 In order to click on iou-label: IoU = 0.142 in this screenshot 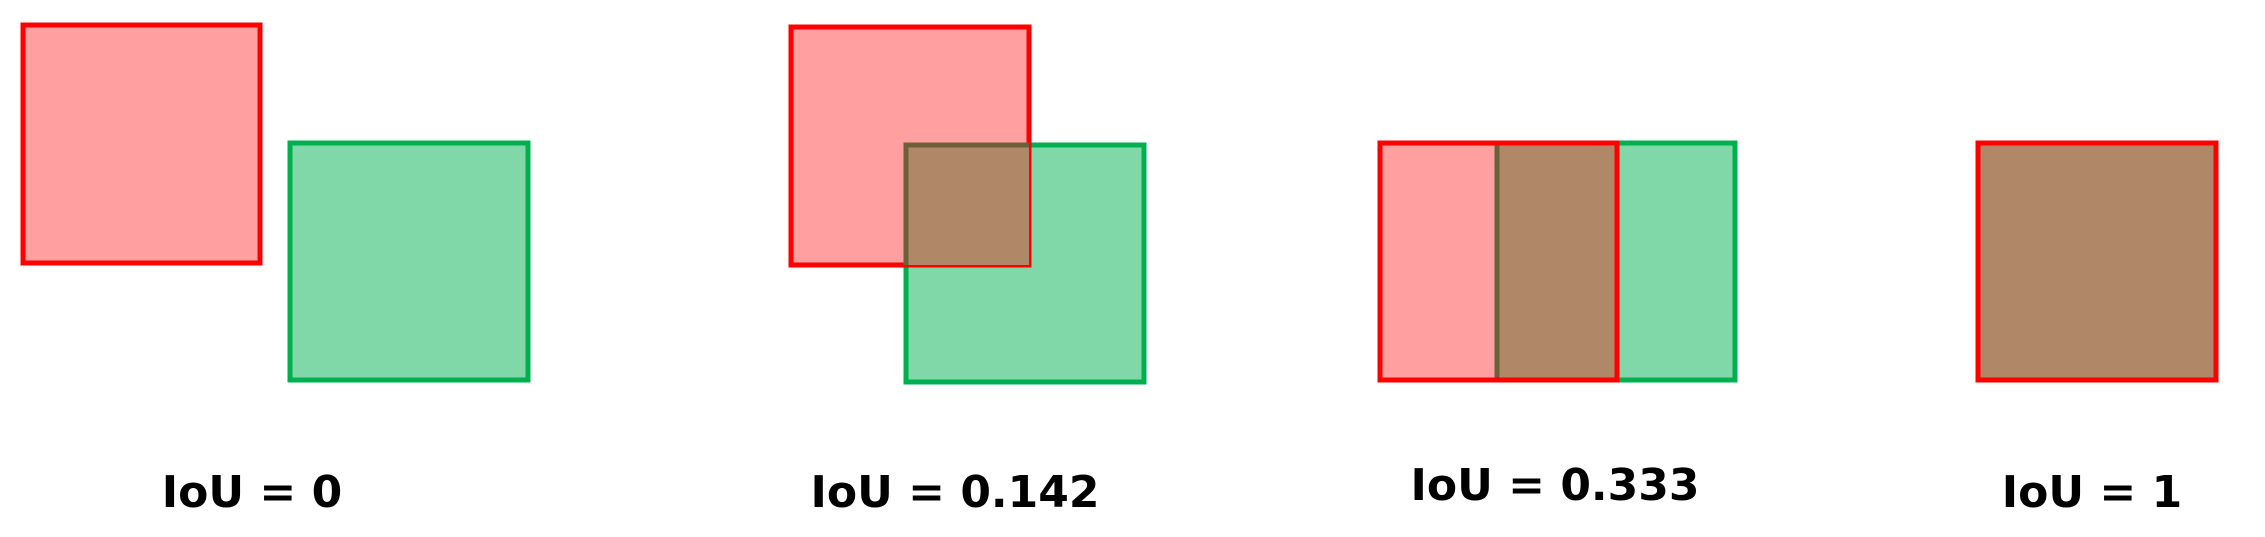, I will do `click(954, 492)`.